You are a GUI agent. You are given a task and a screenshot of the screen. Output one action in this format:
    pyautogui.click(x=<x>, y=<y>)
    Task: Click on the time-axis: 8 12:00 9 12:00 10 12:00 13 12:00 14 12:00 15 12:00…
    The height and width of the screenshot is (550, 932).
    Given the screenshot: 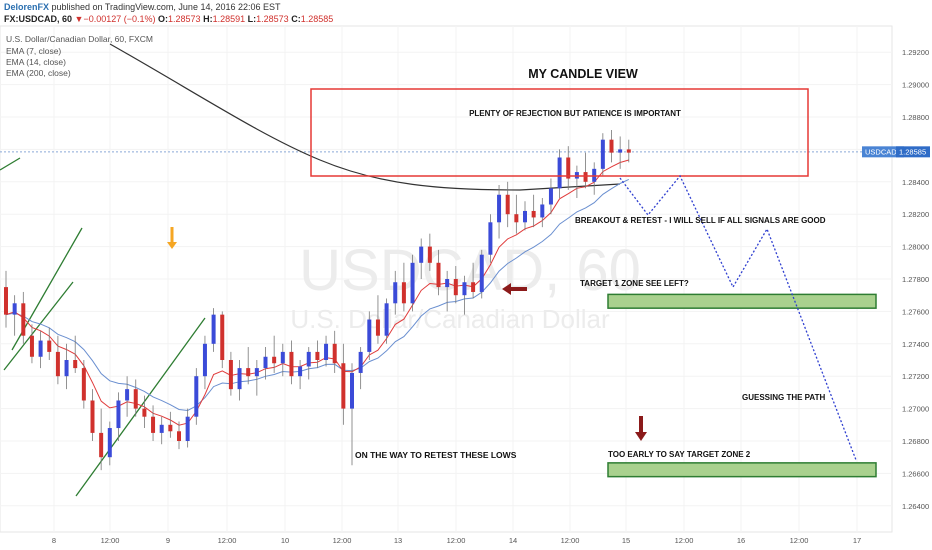 What is the action you would take?
    pyautogui.click(x=456, y=540)
    